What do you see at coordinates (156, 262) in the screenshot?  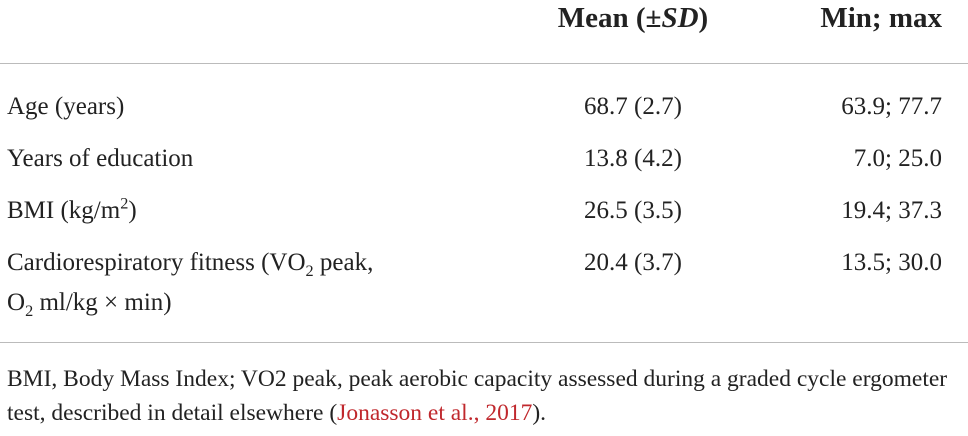 I see `text-part: Cardiorespiratory fitness (VO` at bounding box center [156, 262].